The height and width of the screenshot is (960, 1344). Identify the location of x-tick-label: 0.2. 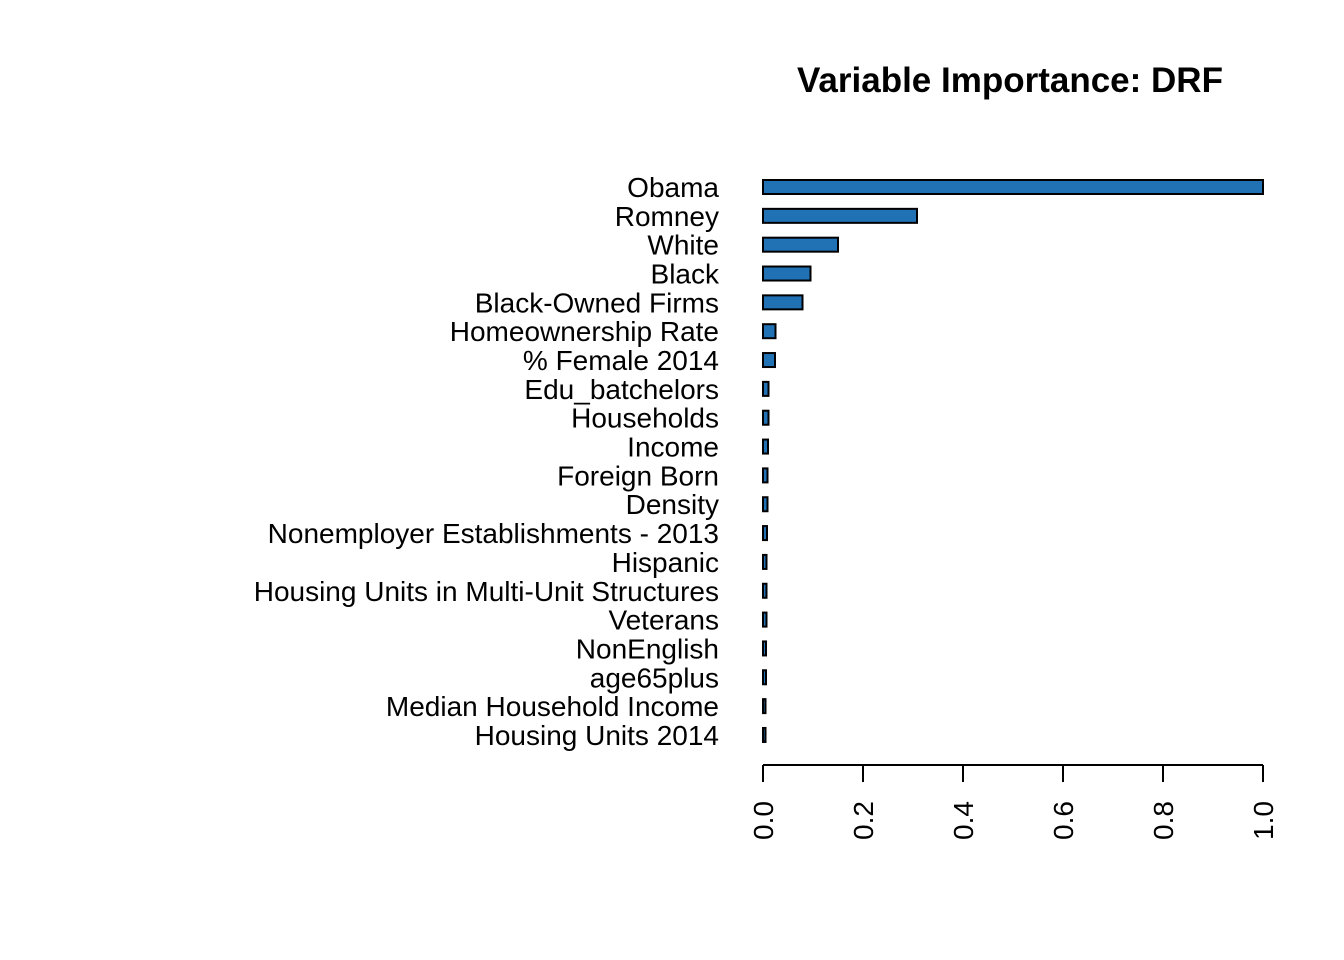
(863, 820).